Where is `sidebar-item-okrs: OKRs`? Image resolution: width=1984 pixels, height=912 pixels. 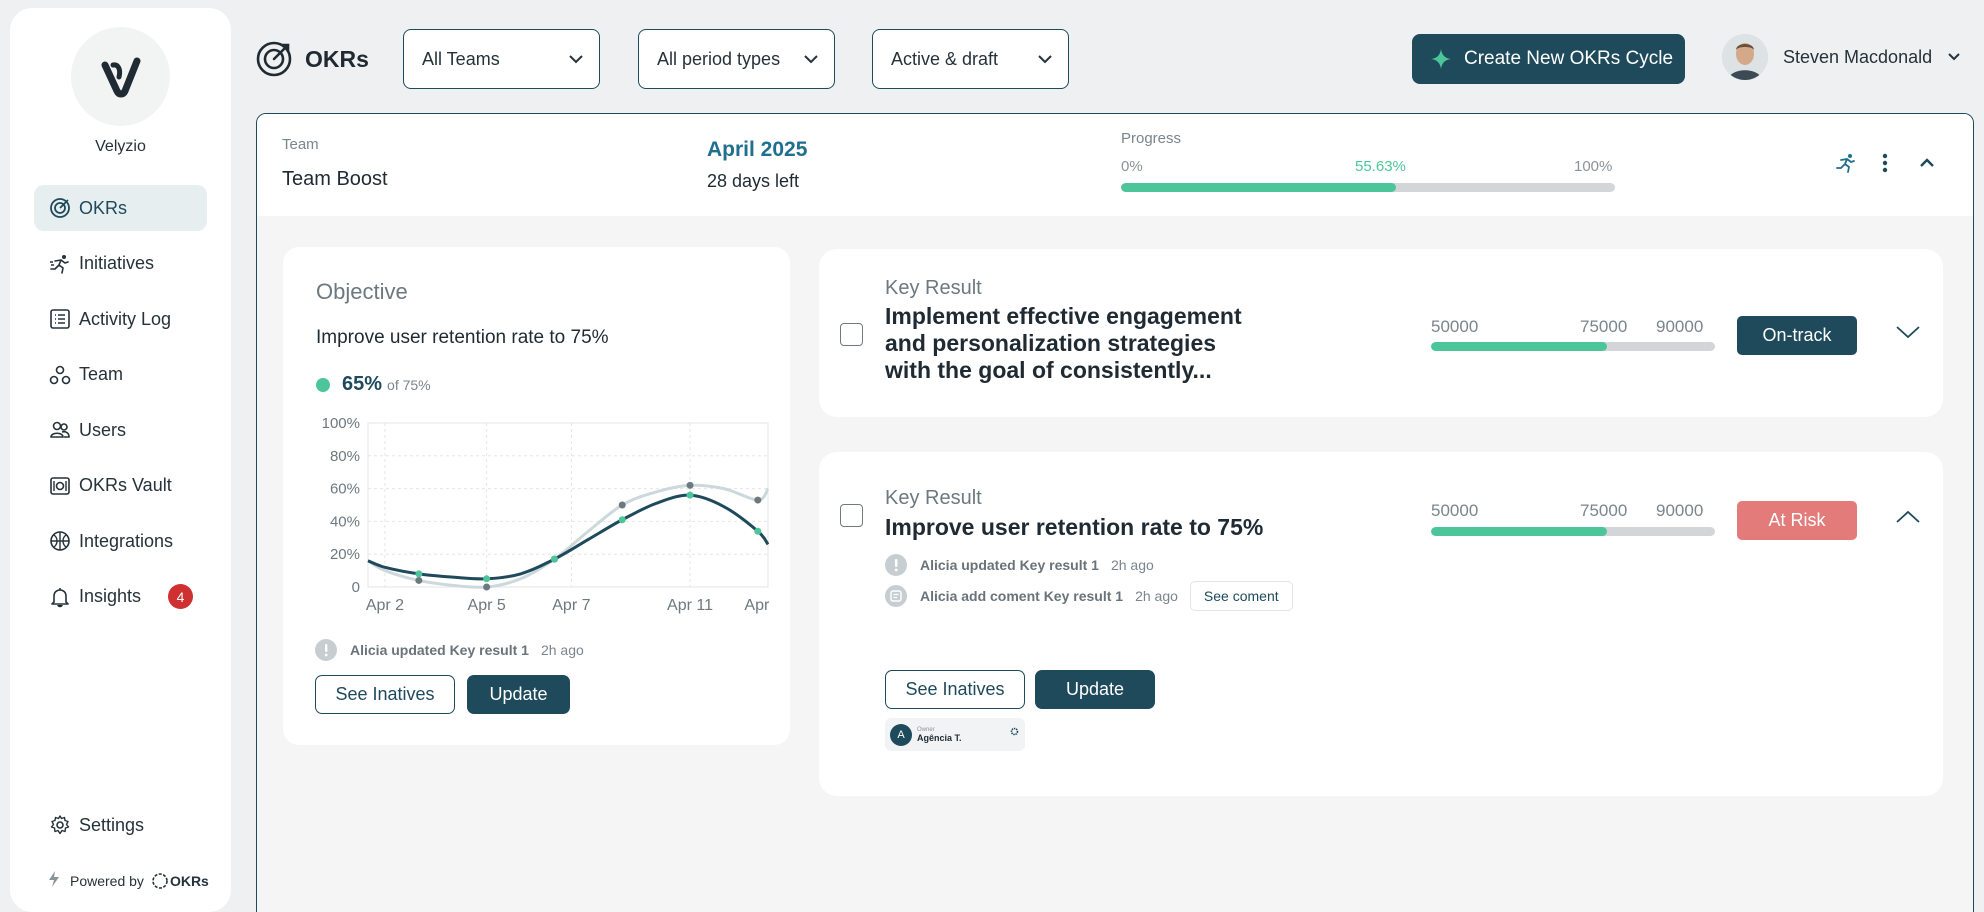
sidebar-item-okrs: OKRs is located at coordinates (120, 208).